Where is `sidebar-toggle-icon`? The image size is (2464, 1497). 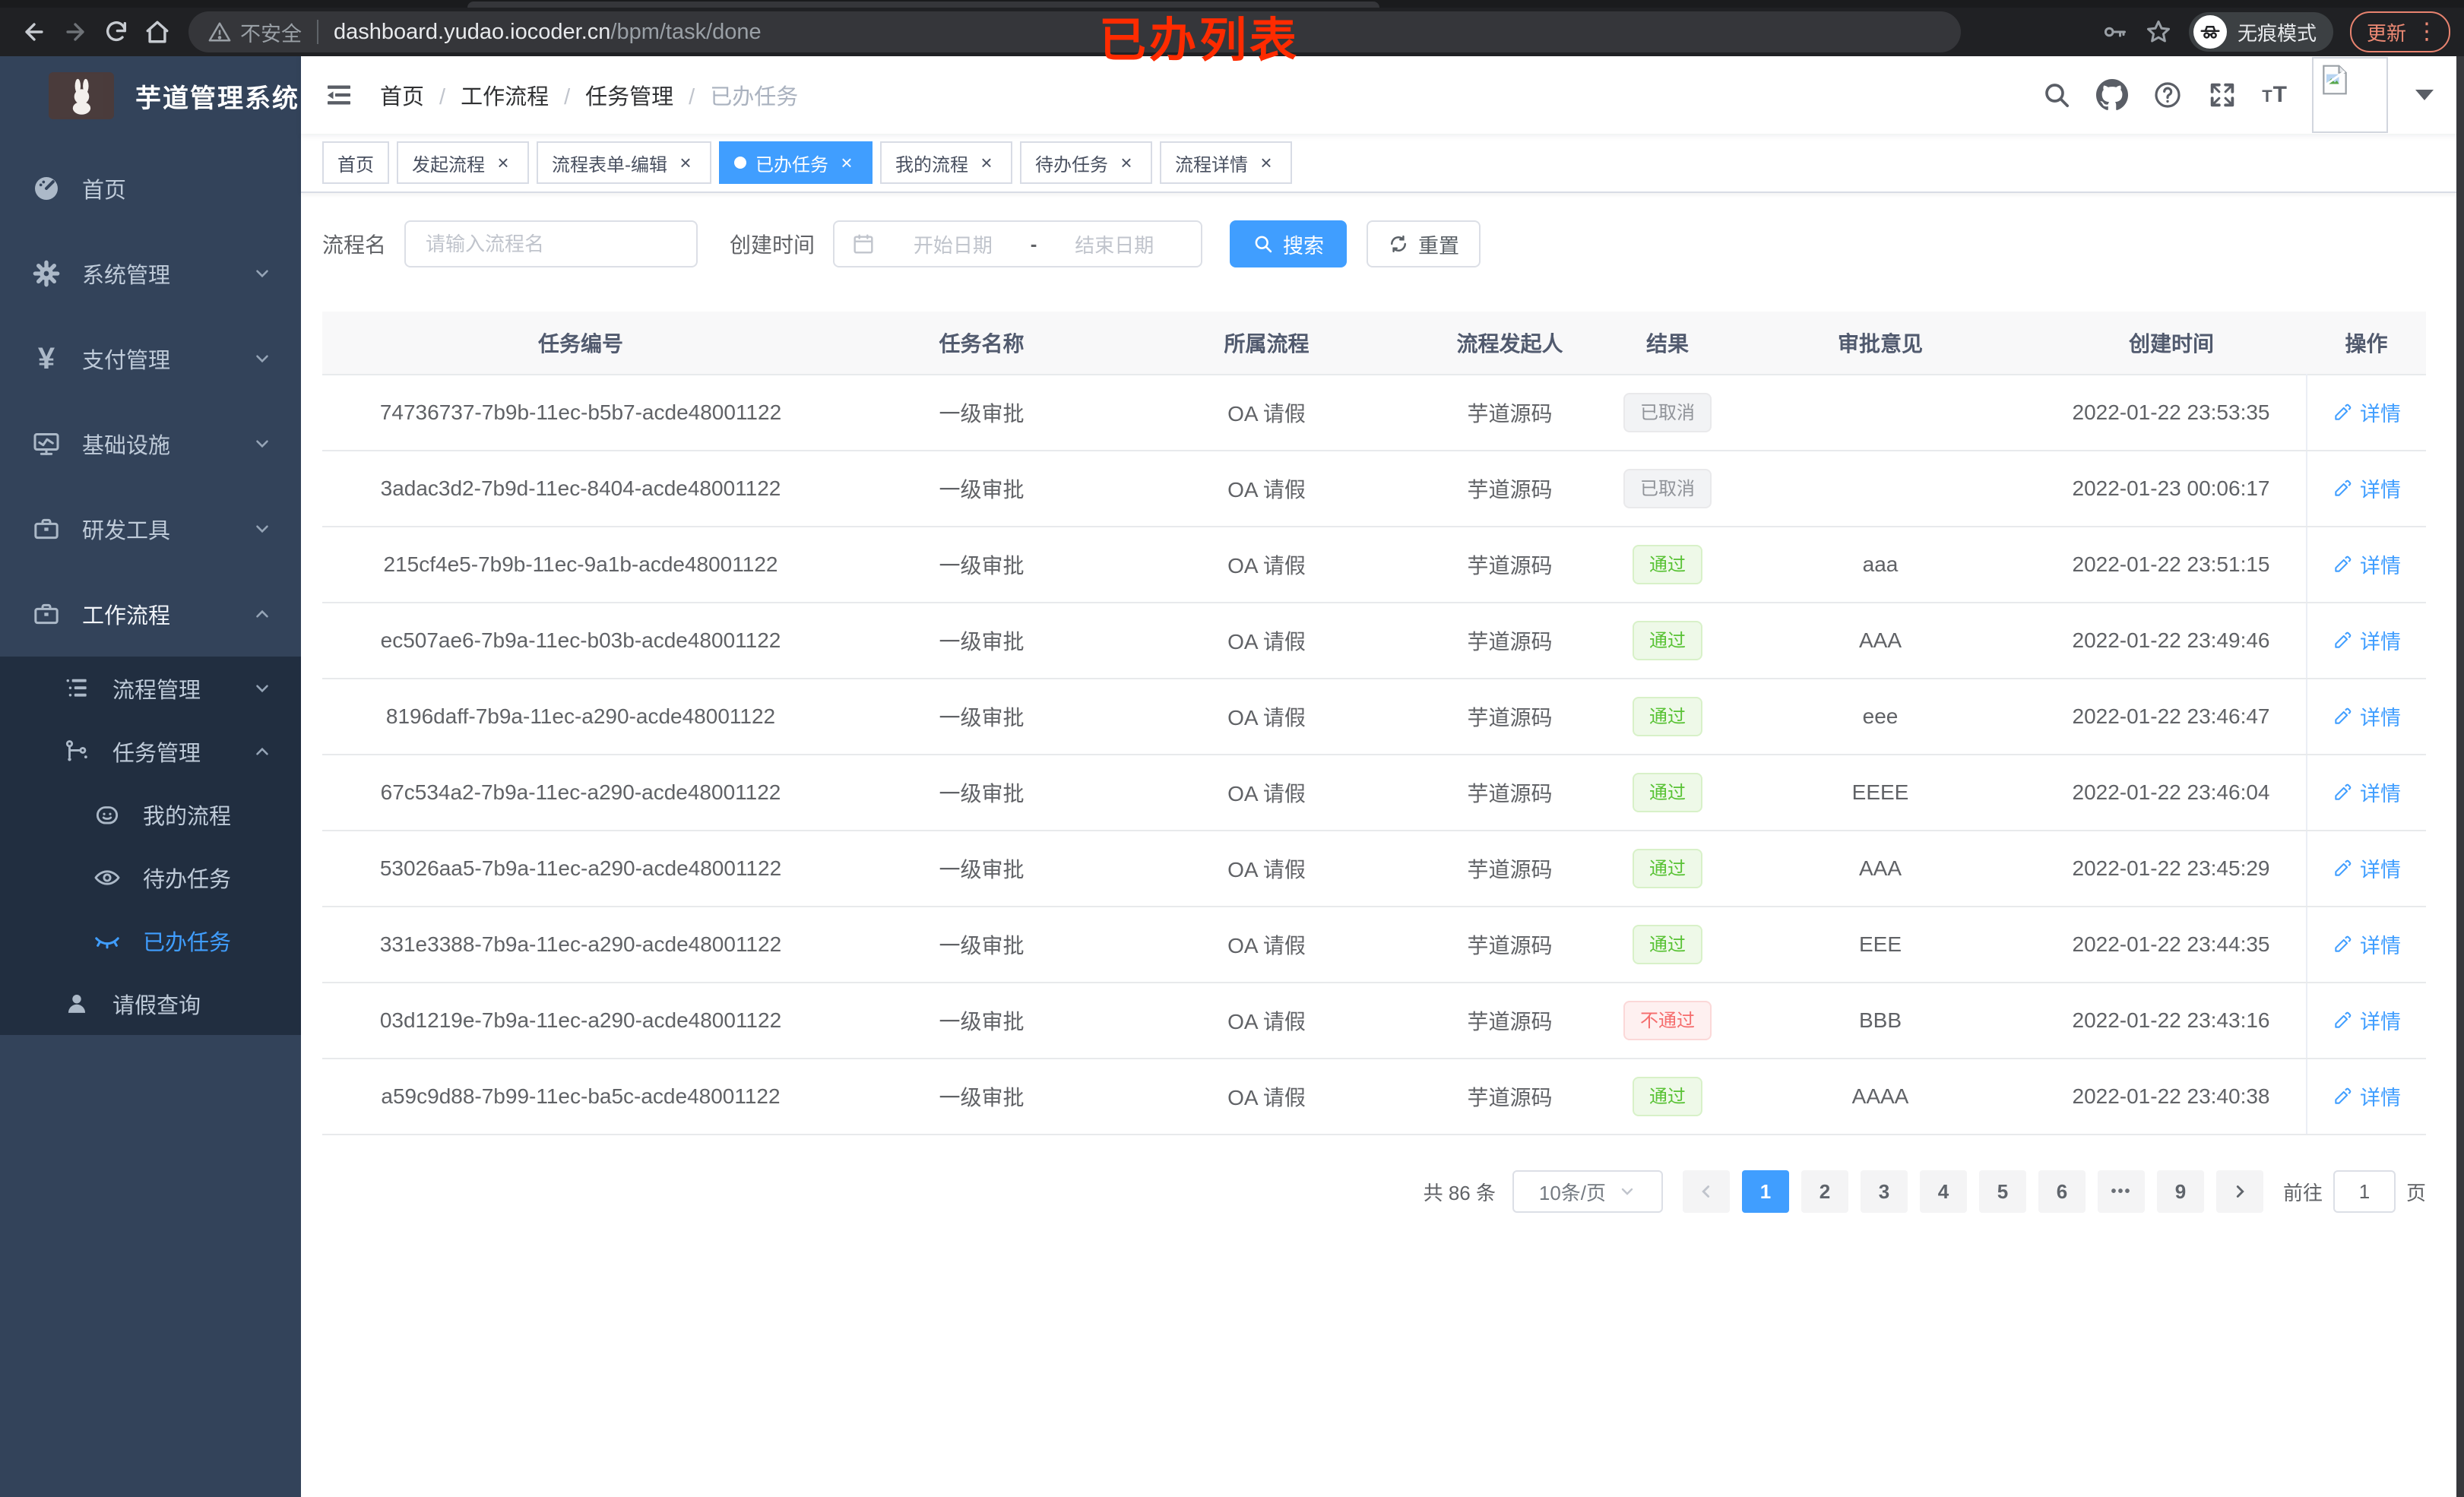
sidebar-toggle-icon is located at coordinates (339, 95).